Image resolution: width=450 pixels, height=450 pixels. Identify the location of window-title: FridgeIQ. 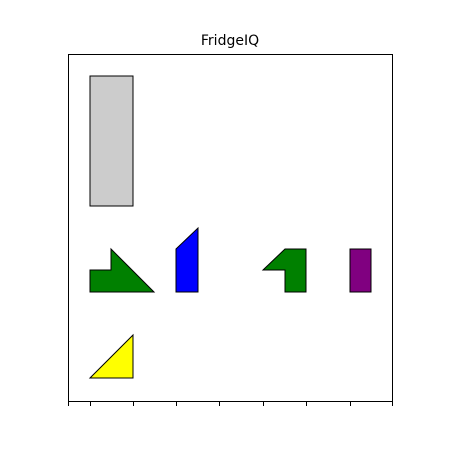
(230, 41).